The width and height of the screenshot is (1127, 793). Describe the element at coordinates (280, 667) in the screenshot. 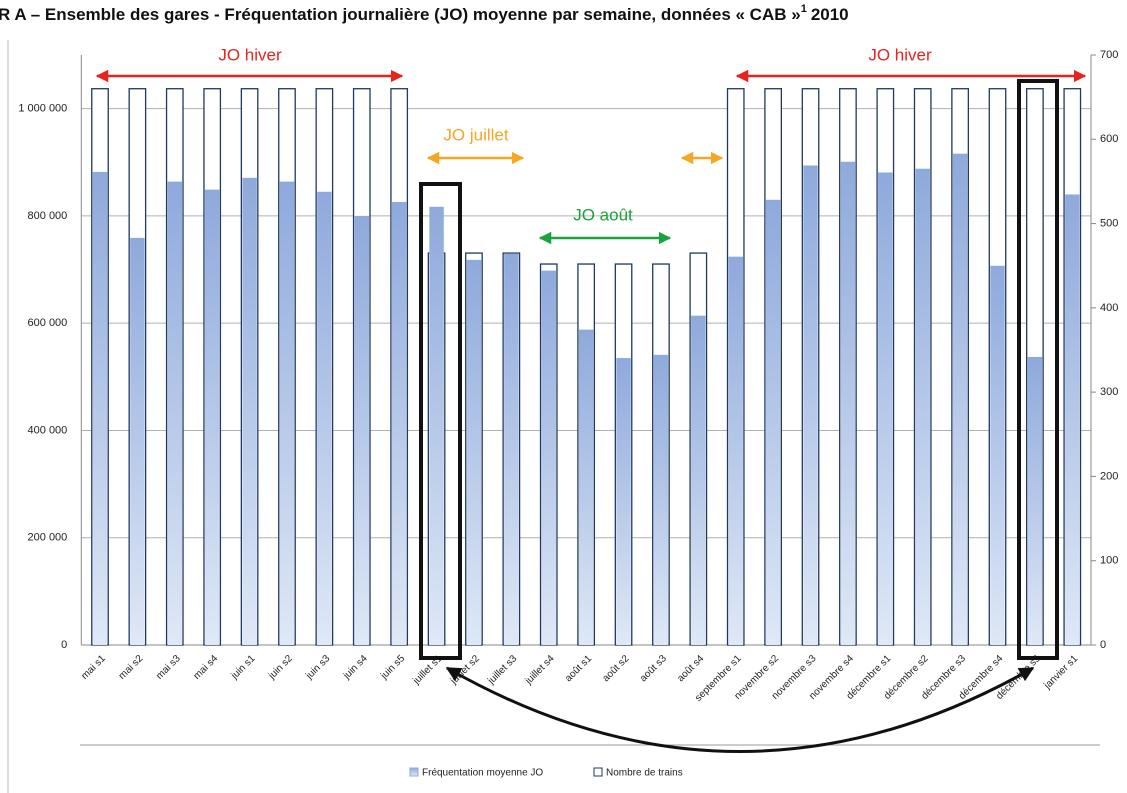

I see `x-tick-label: juin s2` at that location.